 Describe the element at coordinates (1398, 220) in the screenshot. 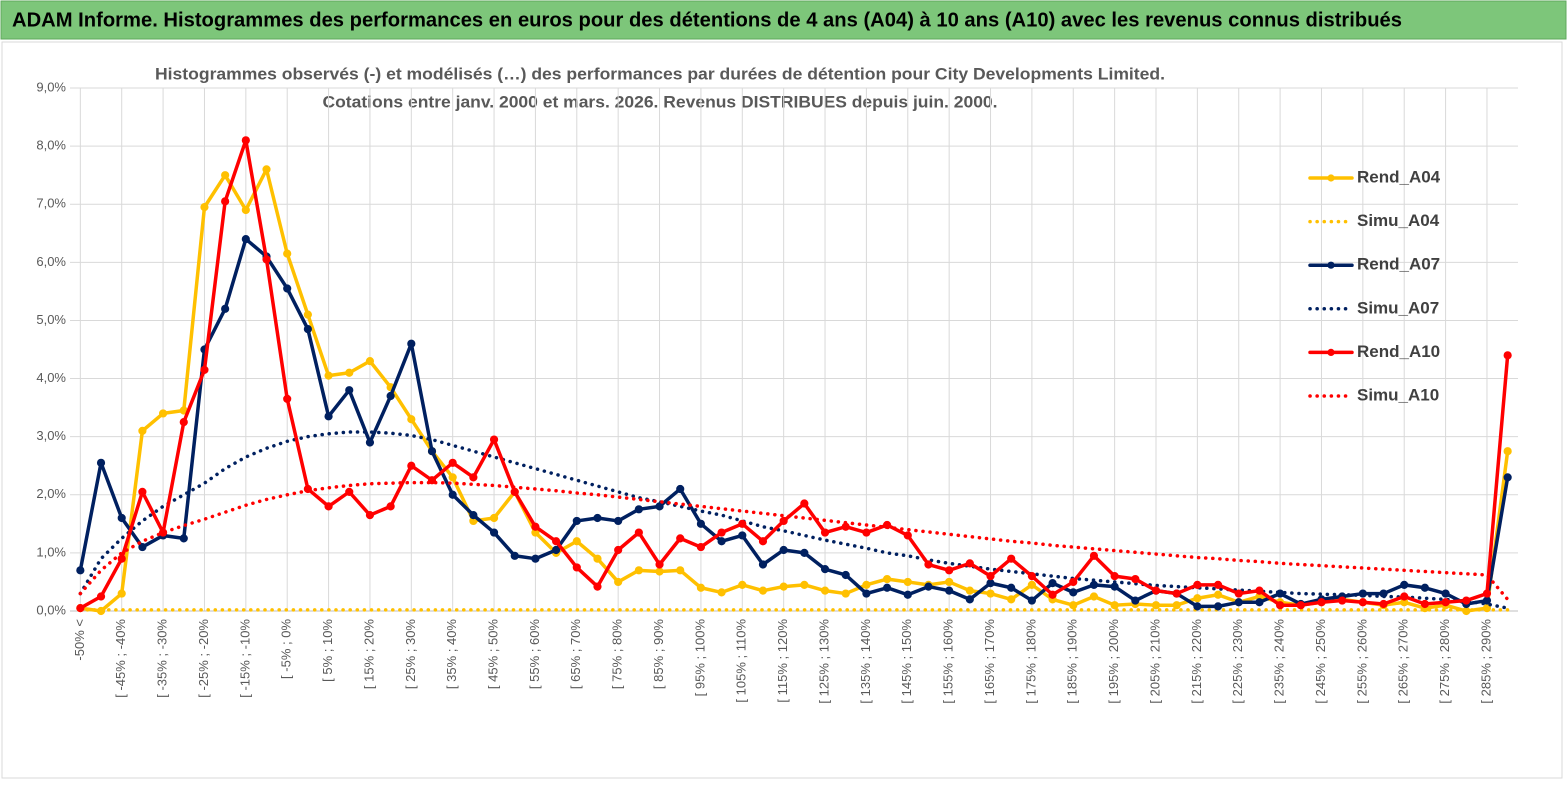

I see `legend-label: Simu_A04` at that location.